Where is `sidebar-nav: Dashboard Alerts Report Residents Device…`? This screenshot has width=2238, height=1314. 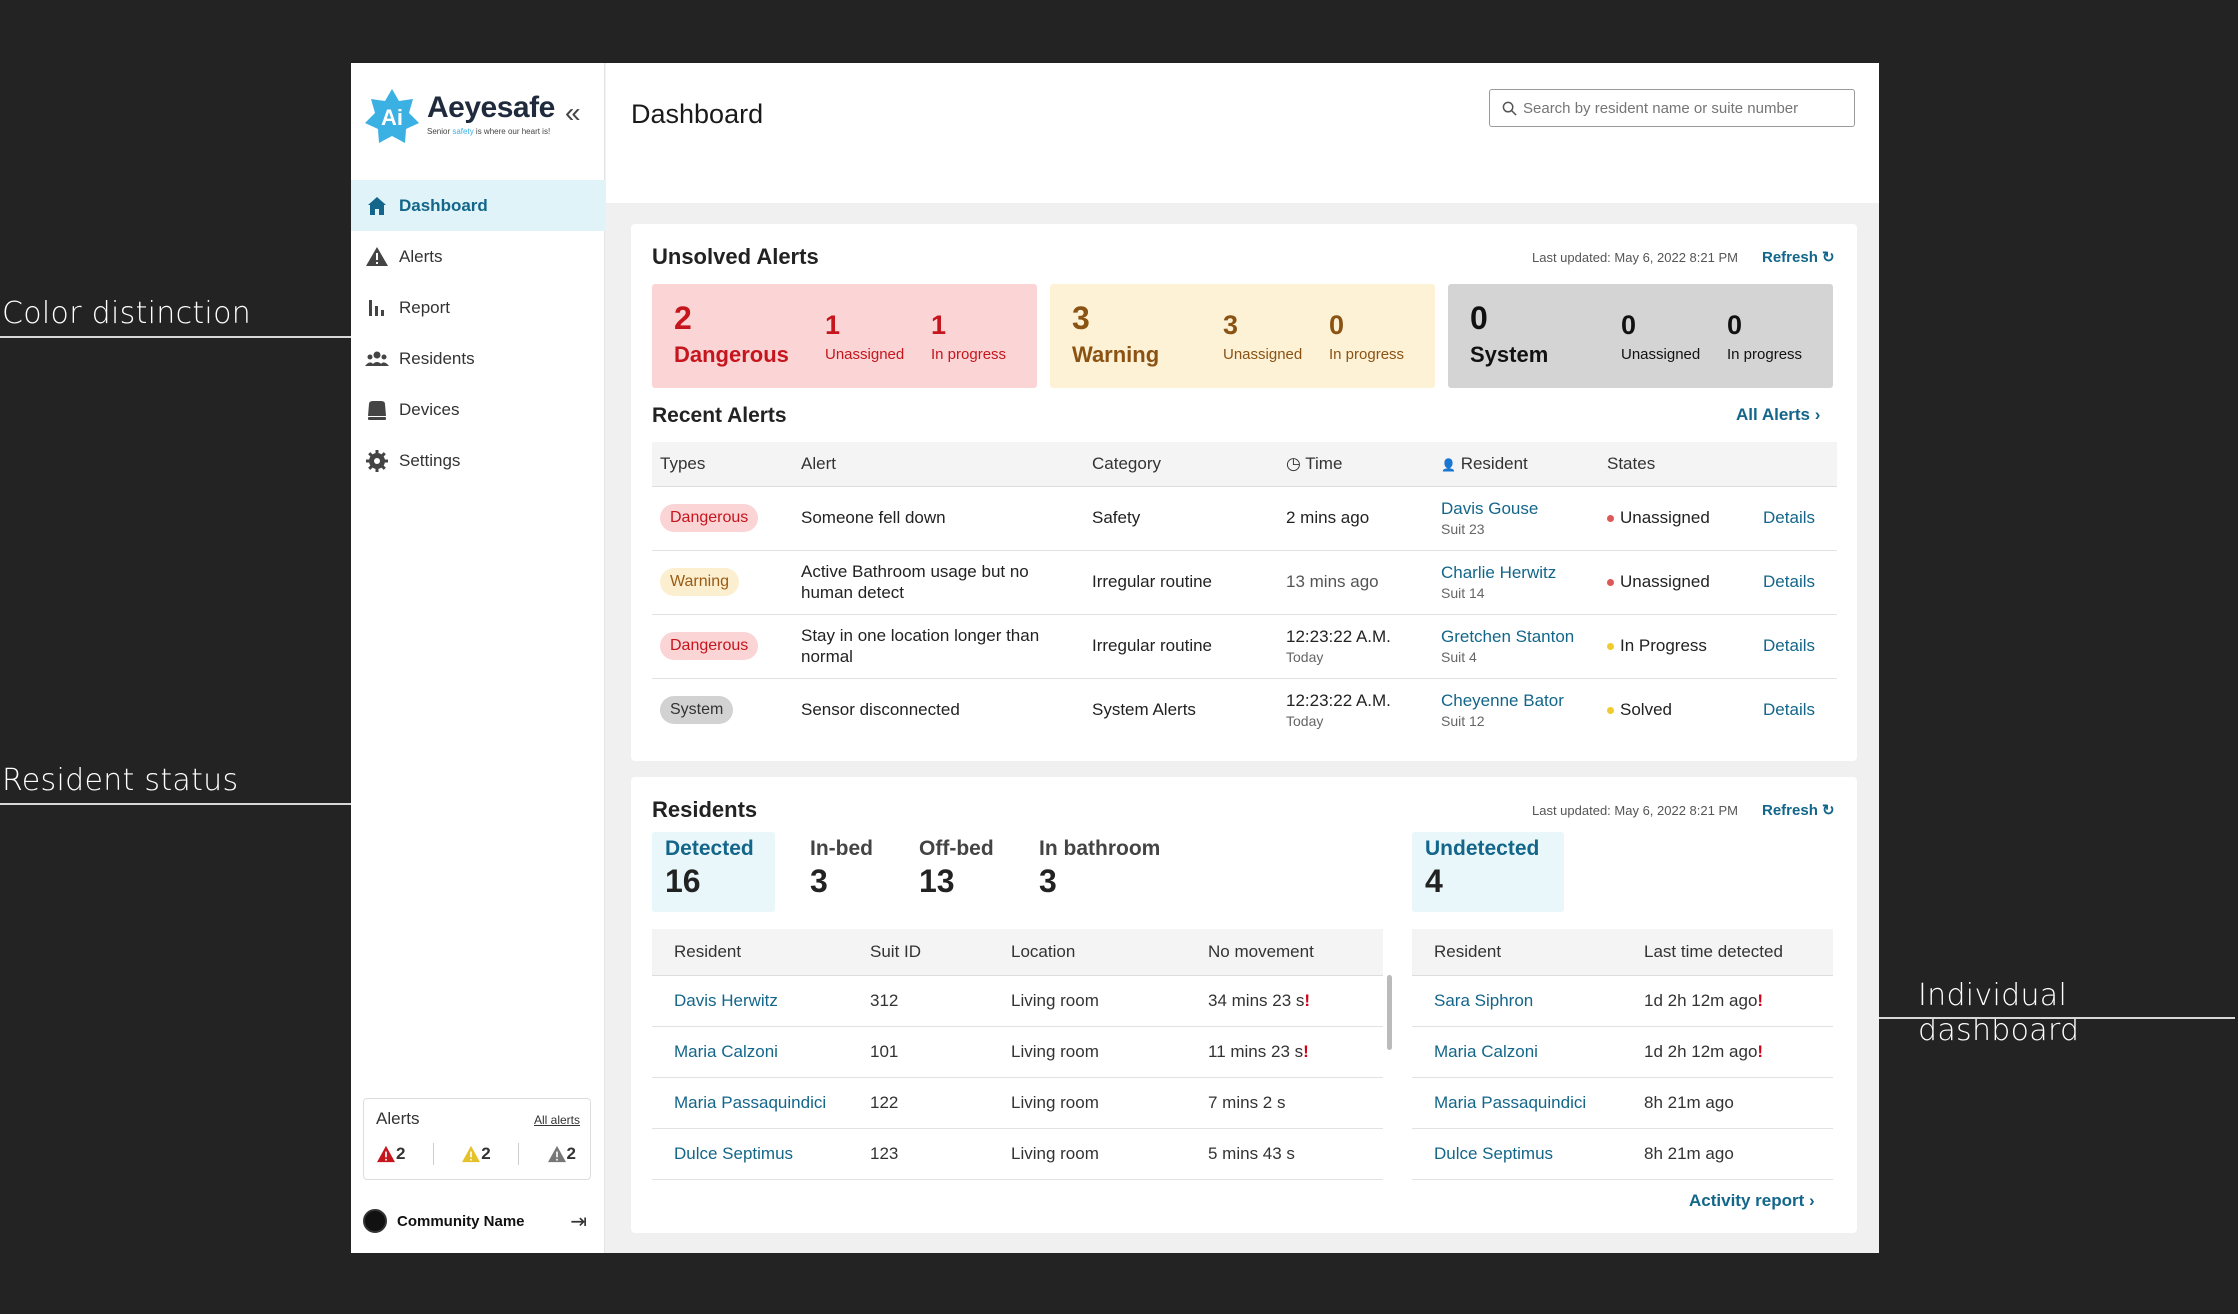 sidebar-nav: Dashboard Alerts Report Residents Device… is located at coordinates (478, 333).